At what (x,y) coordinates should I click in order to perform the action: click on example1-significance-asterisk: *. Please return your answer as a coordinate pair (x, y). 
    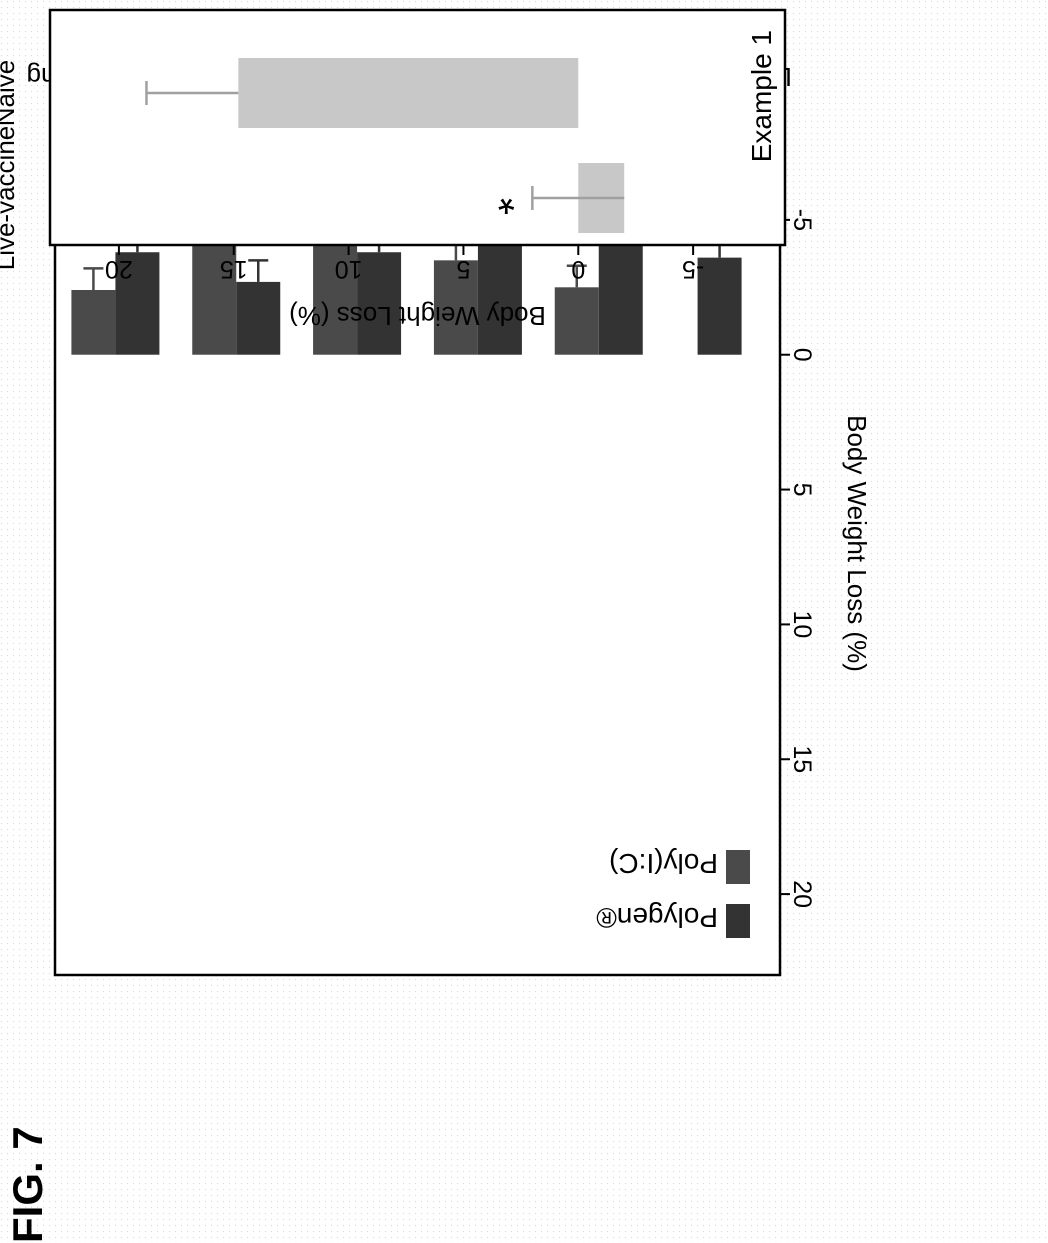
    Looking at the image, I should click on (506, 198).